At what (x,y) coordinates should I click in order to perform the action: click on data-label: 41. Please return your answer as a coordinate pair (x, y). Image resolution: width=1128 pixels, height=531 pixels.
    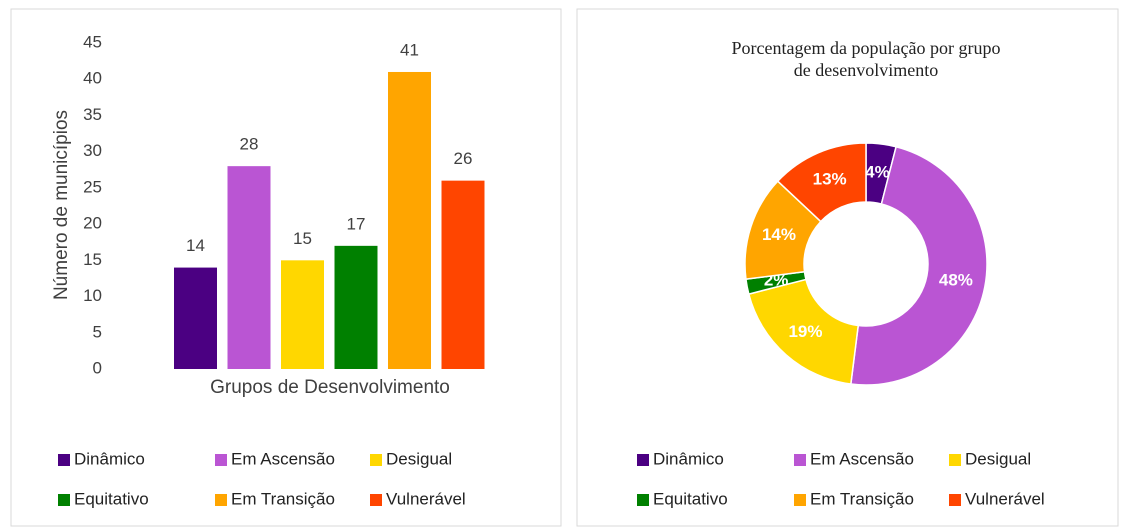
    Looking at the image, I should click on (409, 49).